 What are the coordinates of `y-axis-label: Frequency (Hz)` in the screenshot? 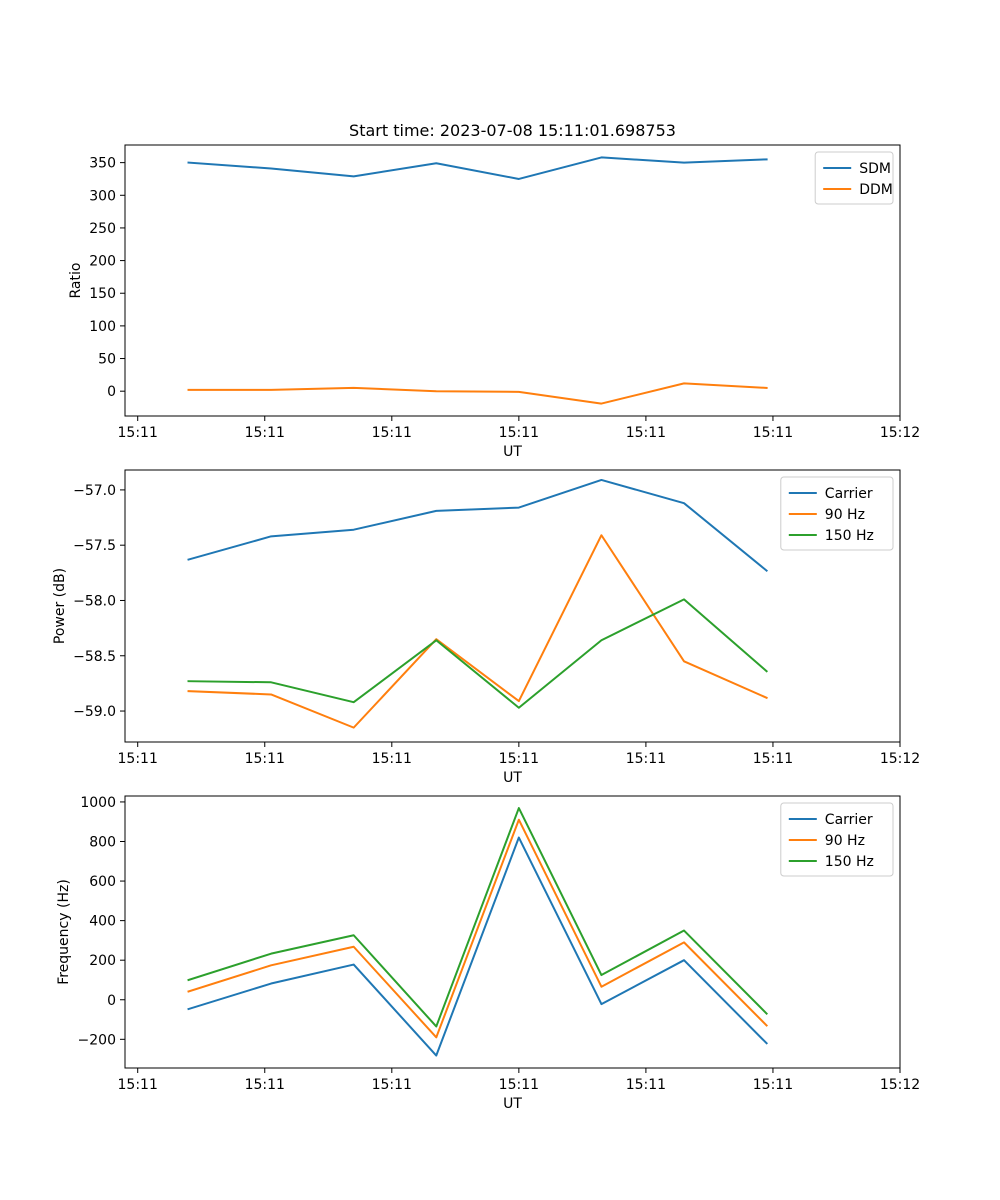 It's located at (64, 932).